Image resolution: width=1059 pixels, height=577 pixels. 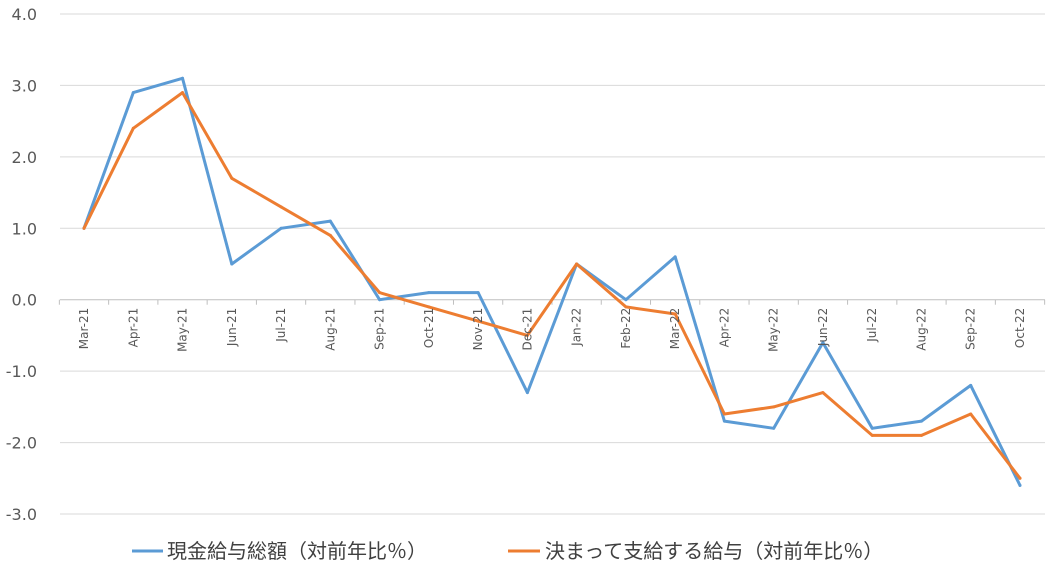 I want to click on x-tick-label: Nov-21, so click(x=478, y=329).